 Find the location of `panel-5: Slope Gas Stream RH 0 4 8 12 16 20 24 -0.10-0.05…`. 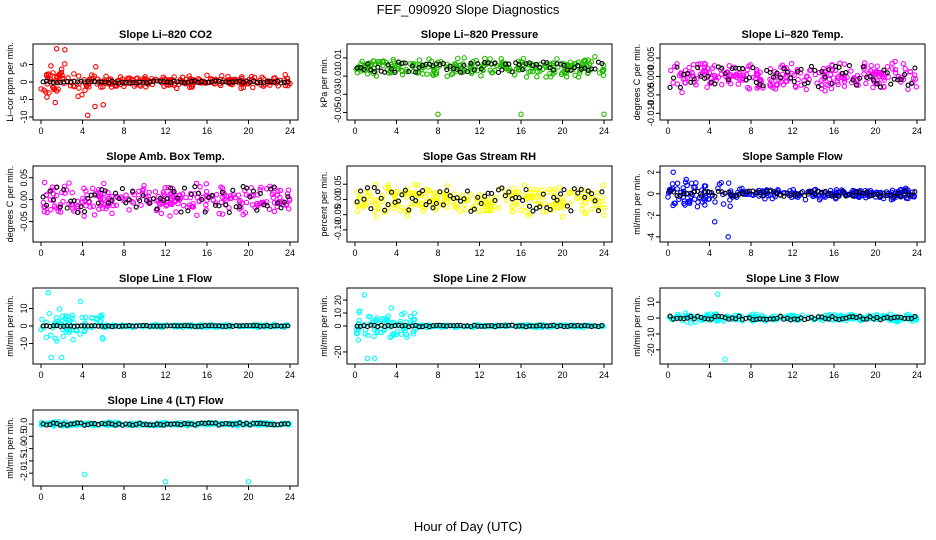

panel-5: Slope Gas Stream RH 0 4 8 12 16 20 24 -0.10-0.05… is located at coordinates (466, 204).